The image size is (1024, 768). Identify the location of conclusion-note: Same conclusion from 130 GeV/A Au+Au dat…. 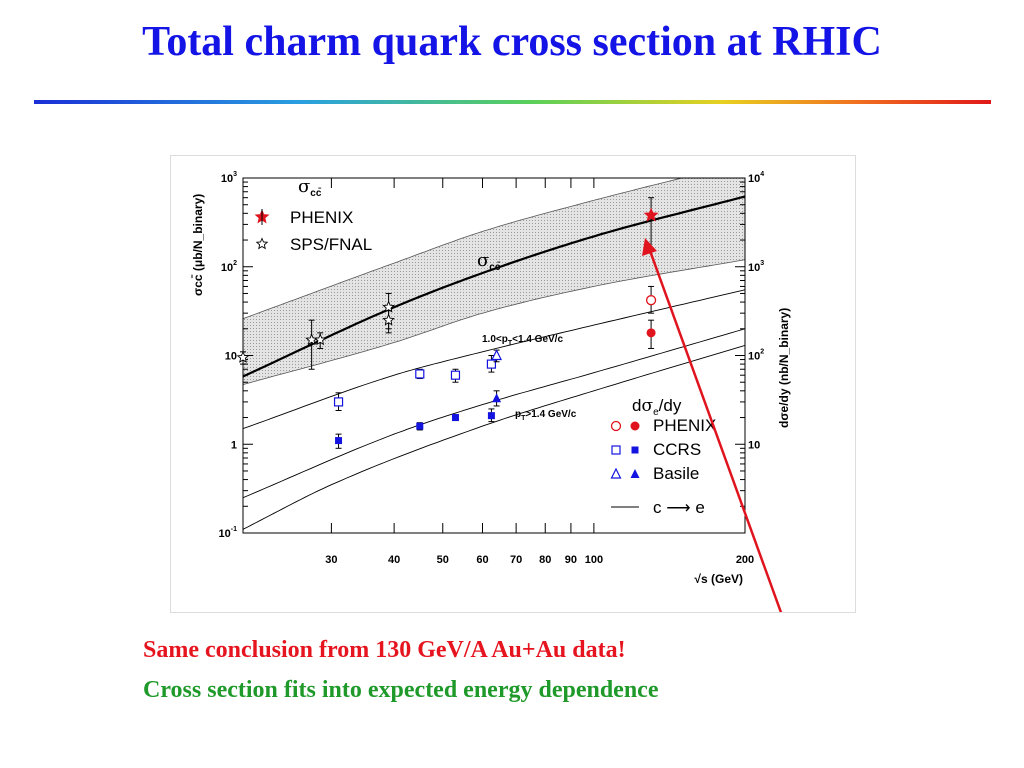
(384, 650).